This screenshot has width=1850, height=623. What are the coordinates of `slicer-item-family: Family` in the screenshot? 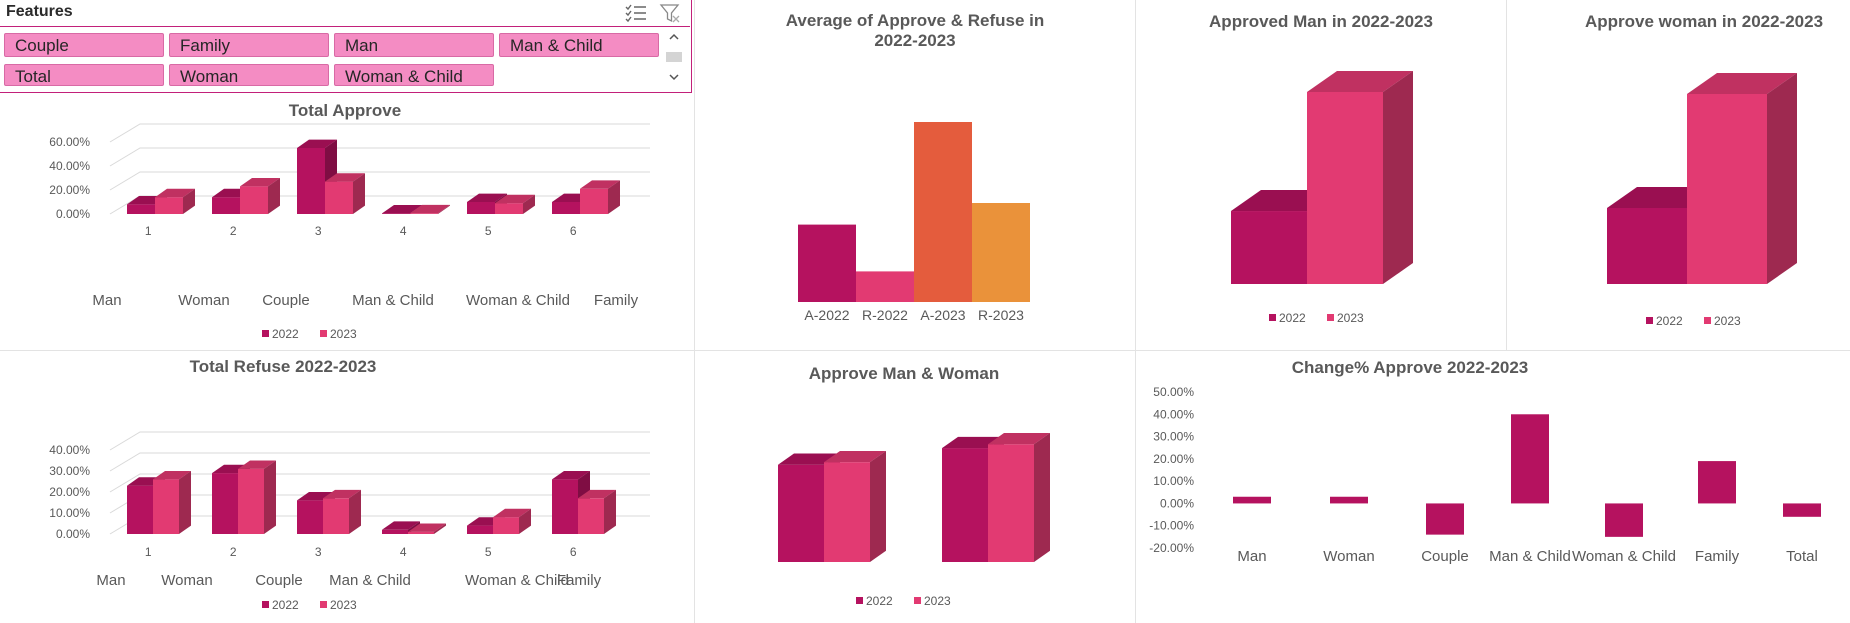 It's located at (249, 45).